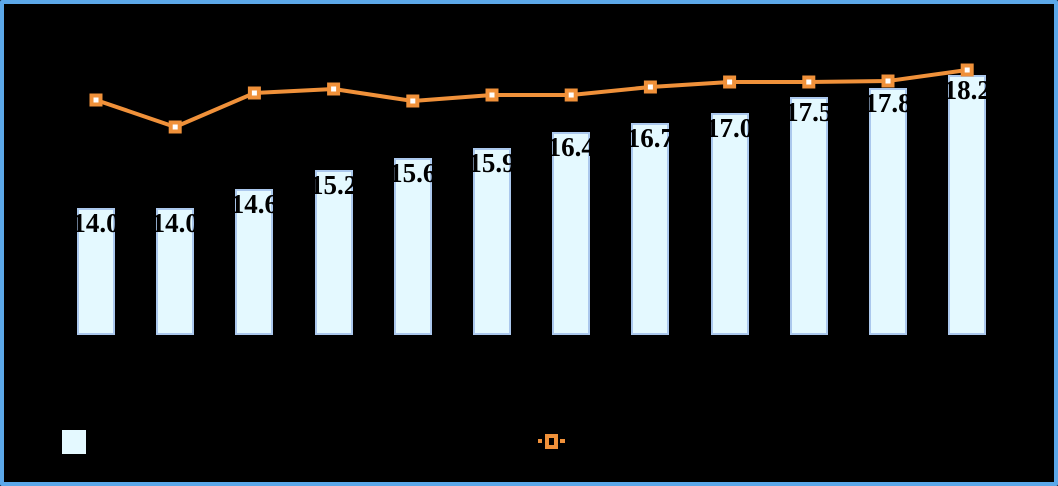  Describe the element at coordinates (540, 441) in the screenshot. I see `legend-line-dash-left-icon` at that location.